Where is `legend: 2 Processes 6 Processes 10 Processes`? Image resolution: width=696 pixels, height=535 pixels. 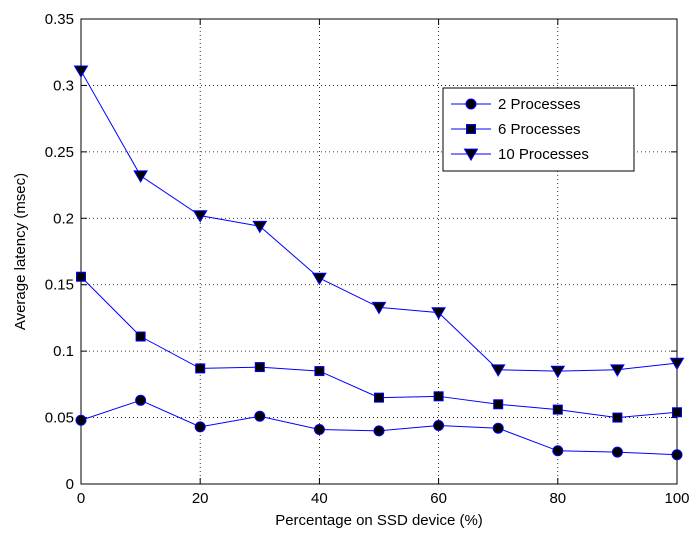
legend: 2 Processes 6 Processes 10 Processes is located at coordinates (538, 129).